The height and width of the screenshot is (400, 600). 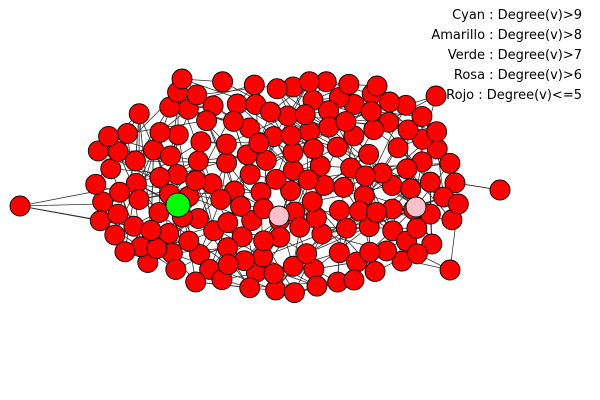 What do you see at coordinates (514, 55) in the screenshot?
I see `legend-verde: Verde : Degree(v)>7` at bounding box center [514, 55].